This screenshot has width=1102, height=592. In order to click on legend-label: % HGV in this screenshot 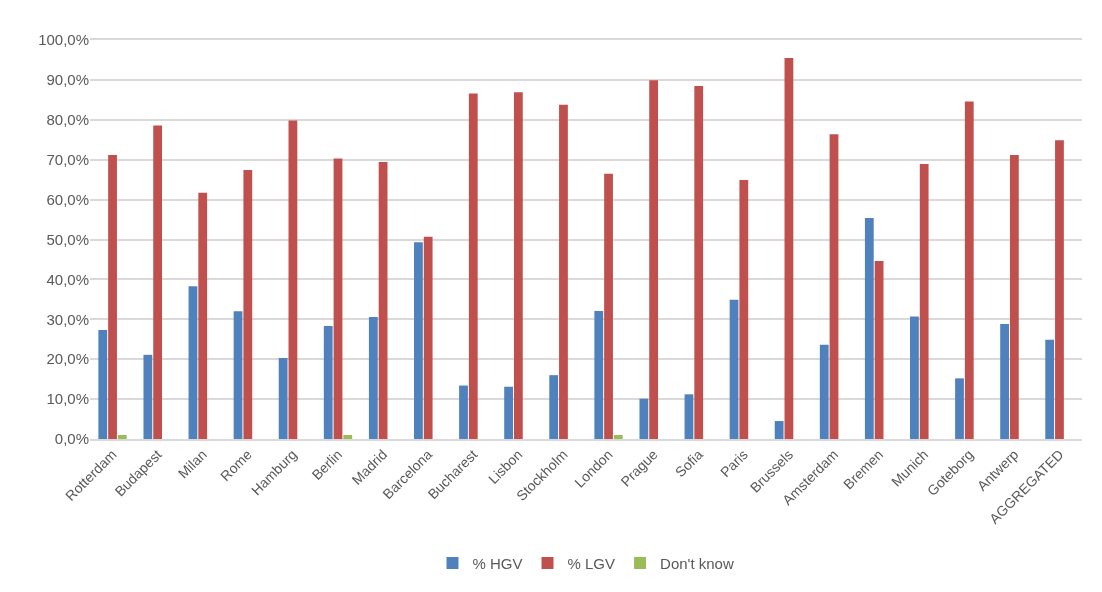, I will do `click(497, 563)`.